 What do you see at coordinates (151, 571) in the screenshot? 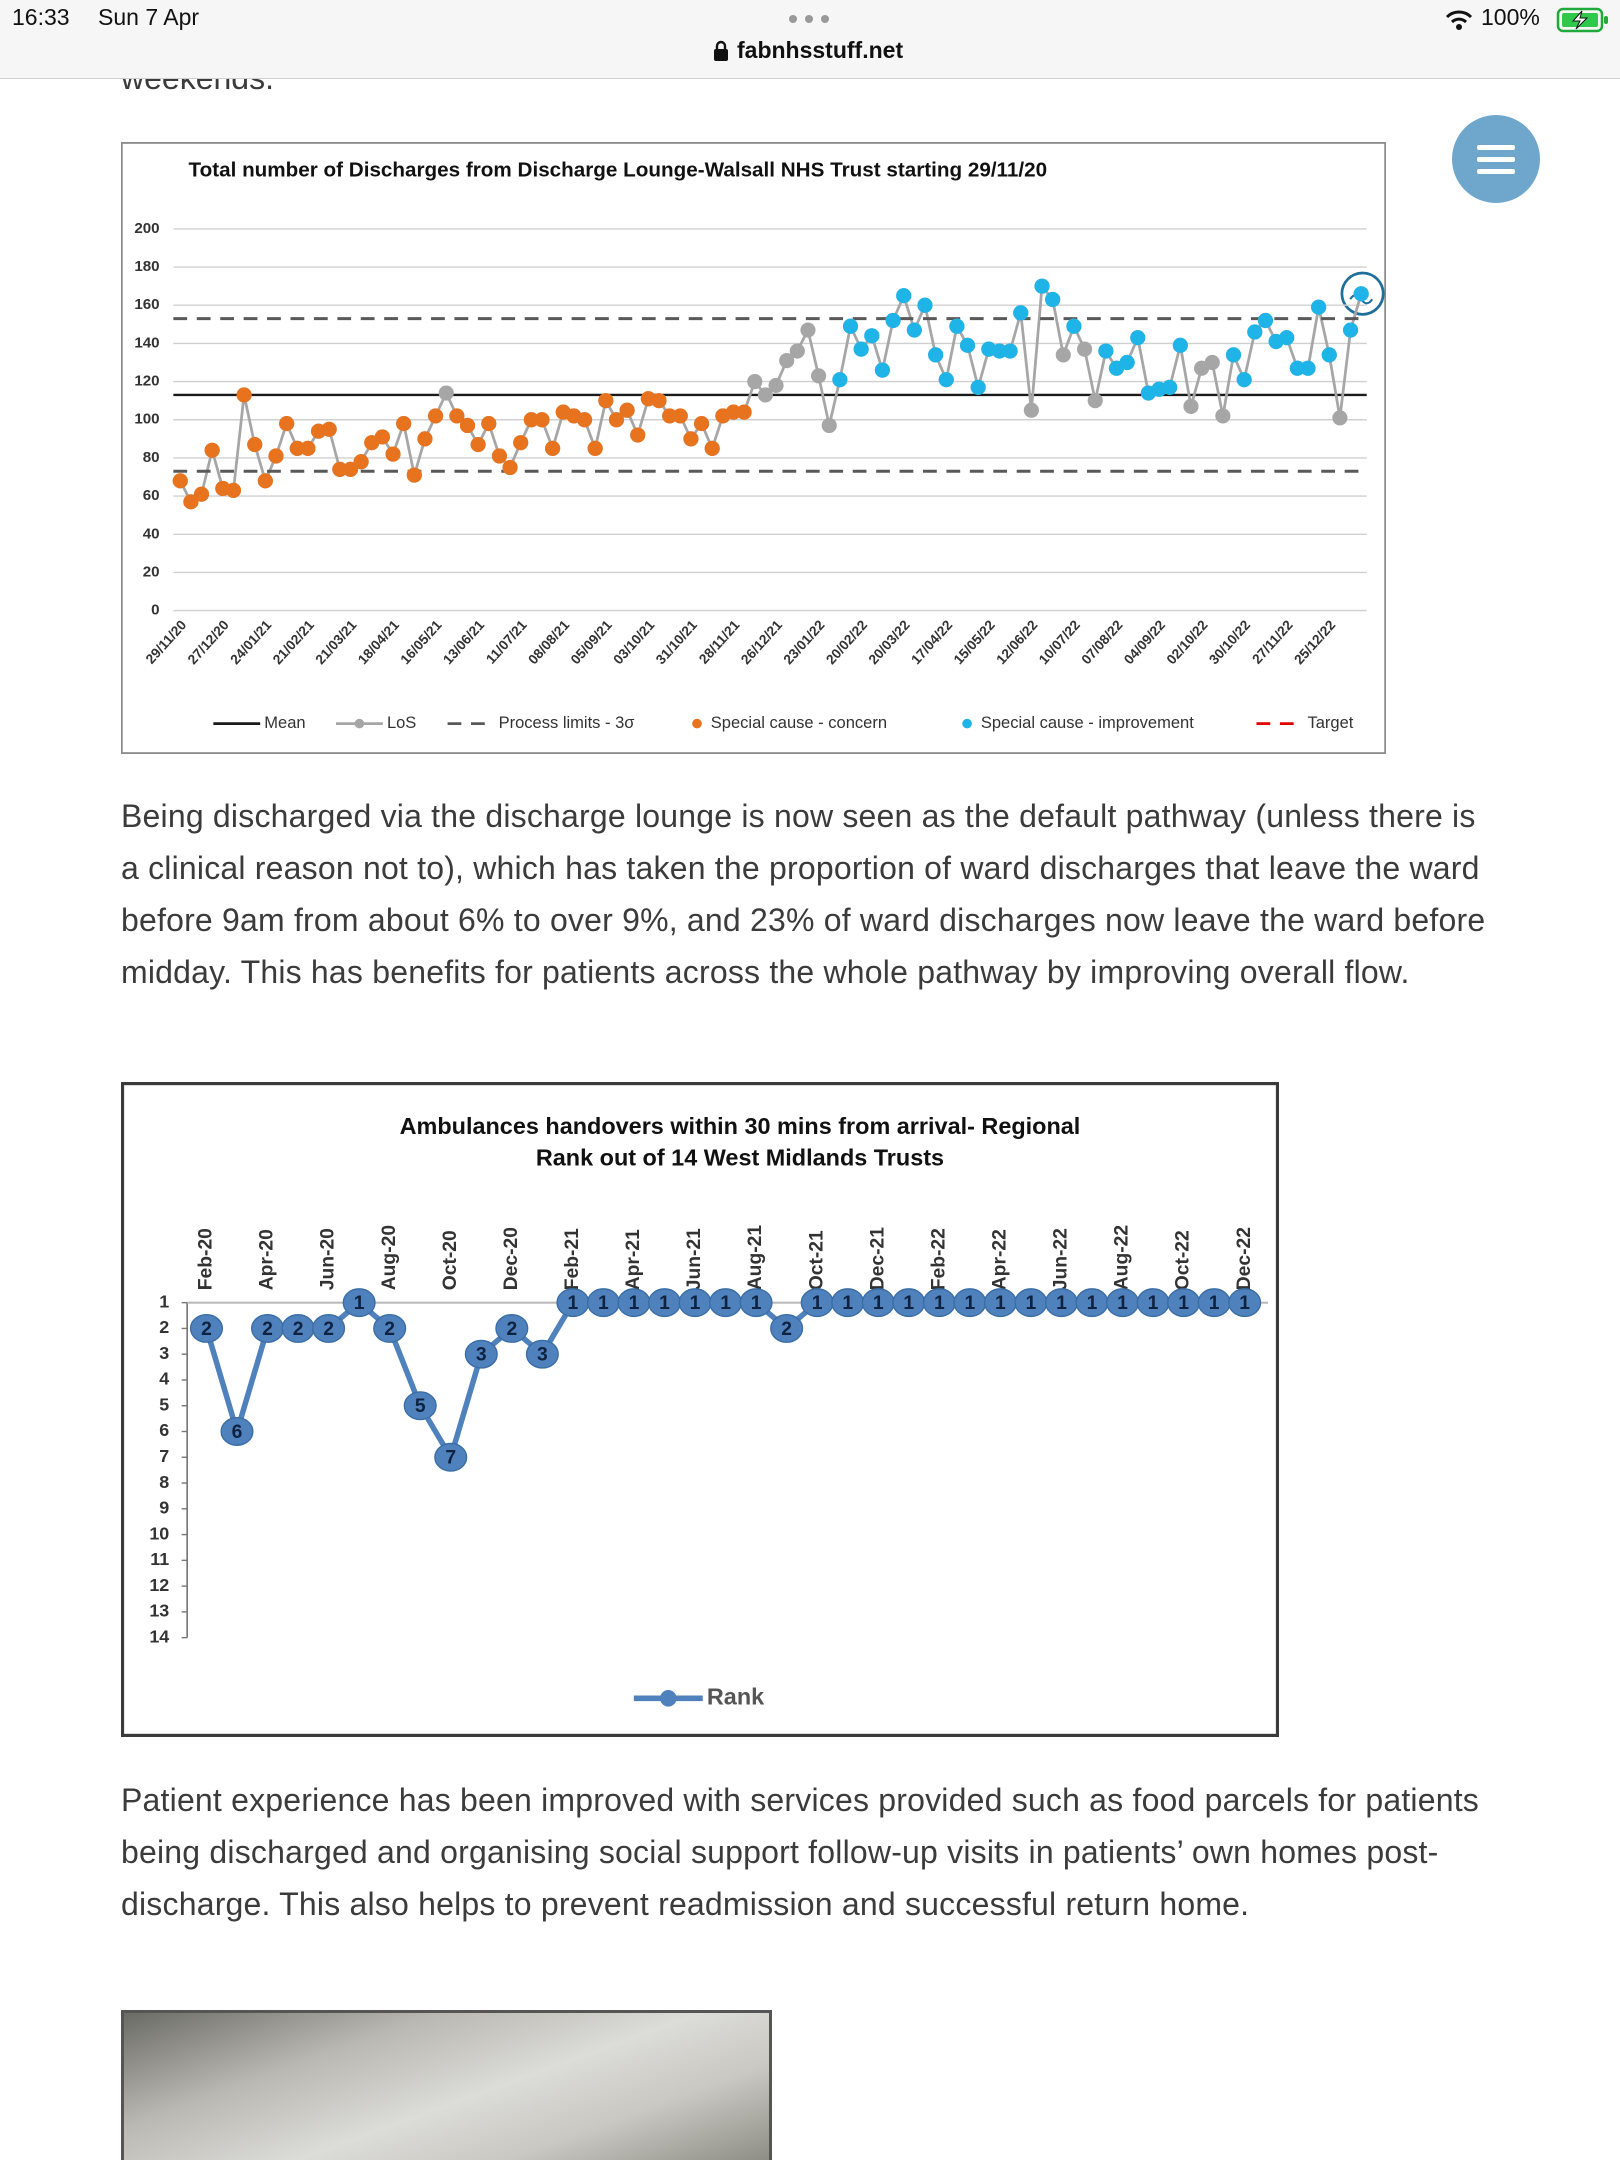
I see `y-tick-label: 20` at bounding box center [151, 571].